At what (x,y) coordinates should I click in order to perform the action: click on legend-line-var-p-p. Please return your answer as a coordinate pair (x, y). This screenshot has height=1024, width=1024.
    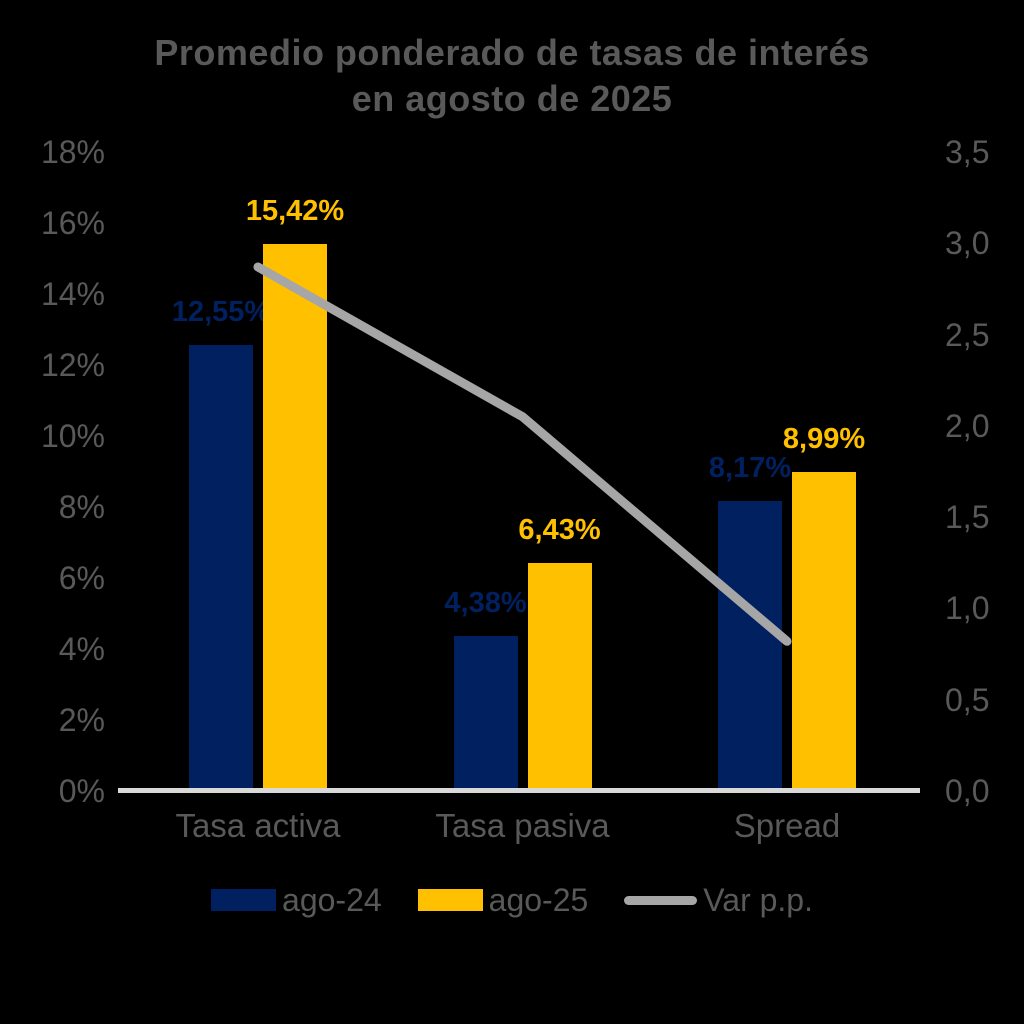
    Looking at the image, I should click on (661, 900).